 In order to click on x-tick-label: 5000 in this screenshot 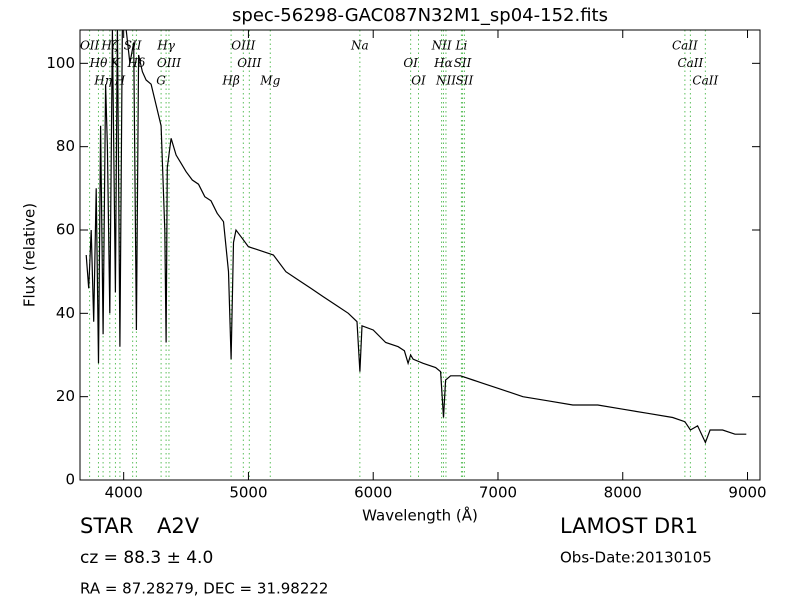, I will do `click(248, 493)`.